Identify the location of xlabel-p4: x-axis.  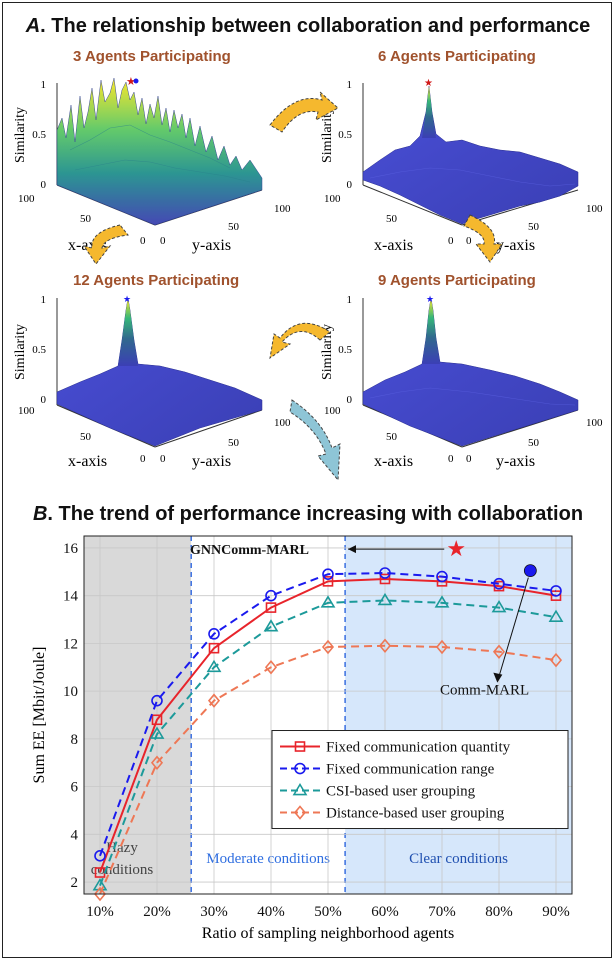
(393, 461).